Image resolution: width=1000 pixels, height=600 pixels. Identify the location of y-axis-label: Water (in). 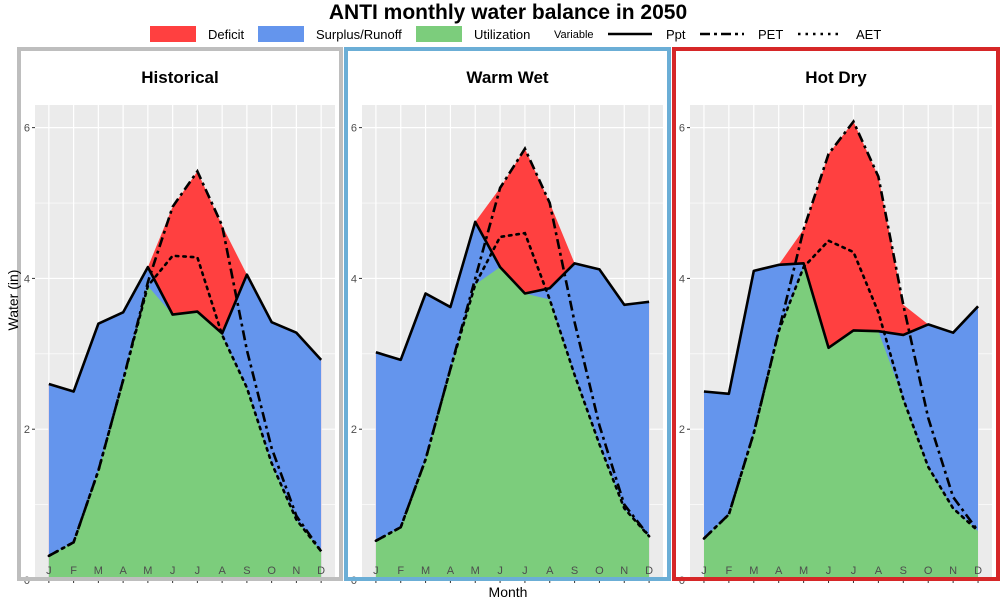
(13, 300).